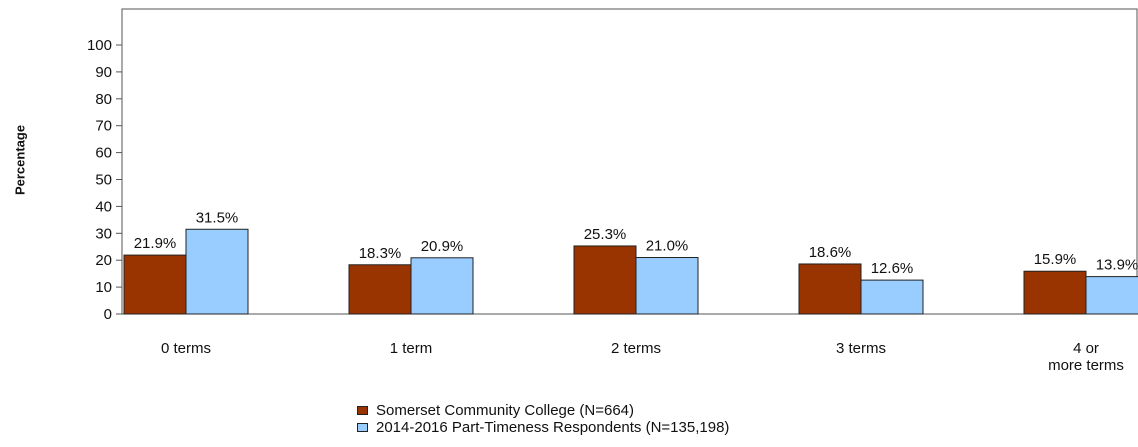  I want to click on data-label: 21.0%, so click(667, 246).